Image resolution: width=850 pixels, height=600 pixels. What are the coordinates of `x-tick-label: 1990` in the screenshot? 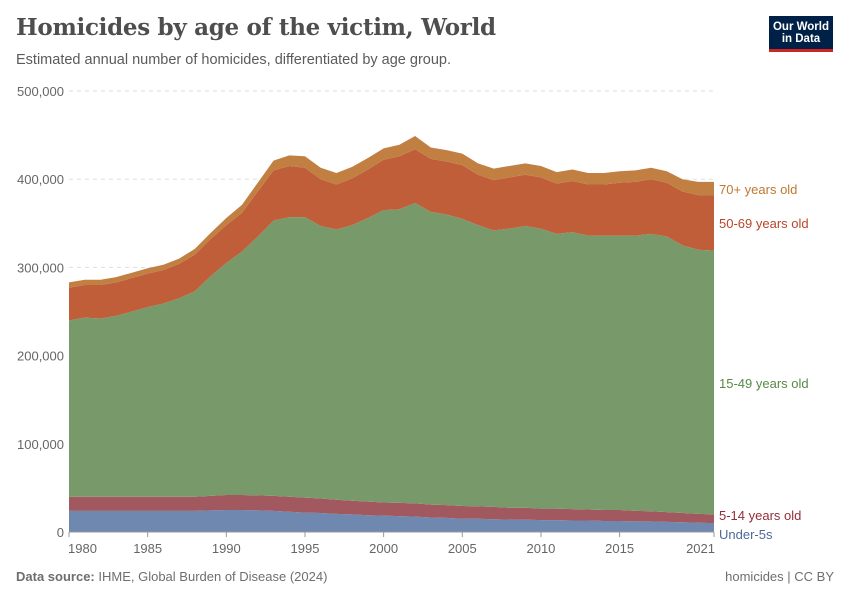 It's located at (226, 548).